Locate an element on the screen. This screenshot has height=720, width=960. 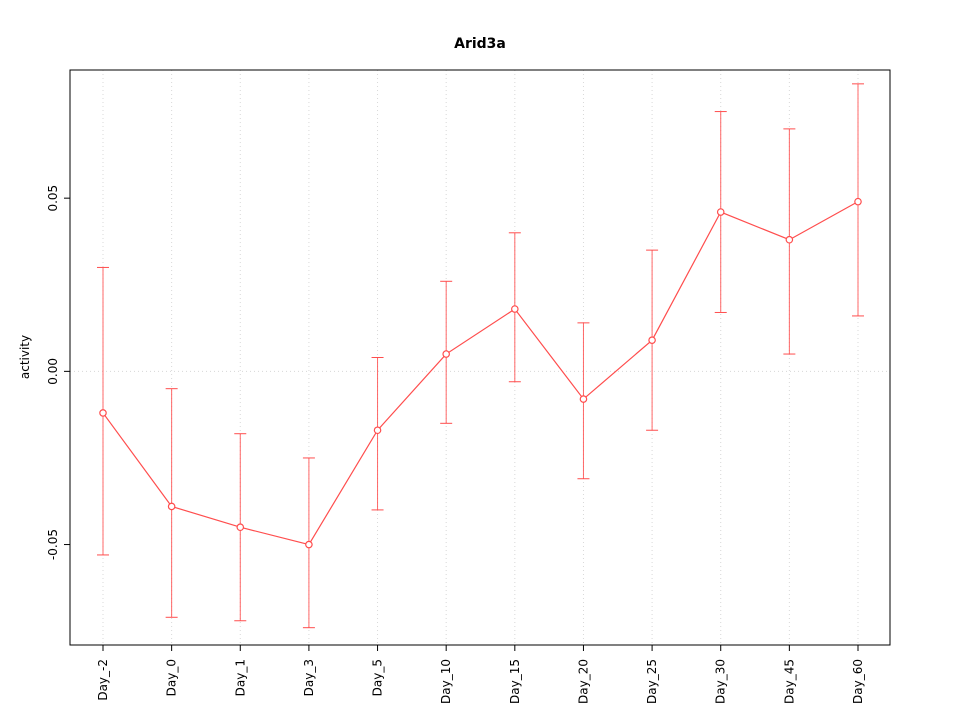
y-tick-label: -0.05 is located at coordinates (53, 544).